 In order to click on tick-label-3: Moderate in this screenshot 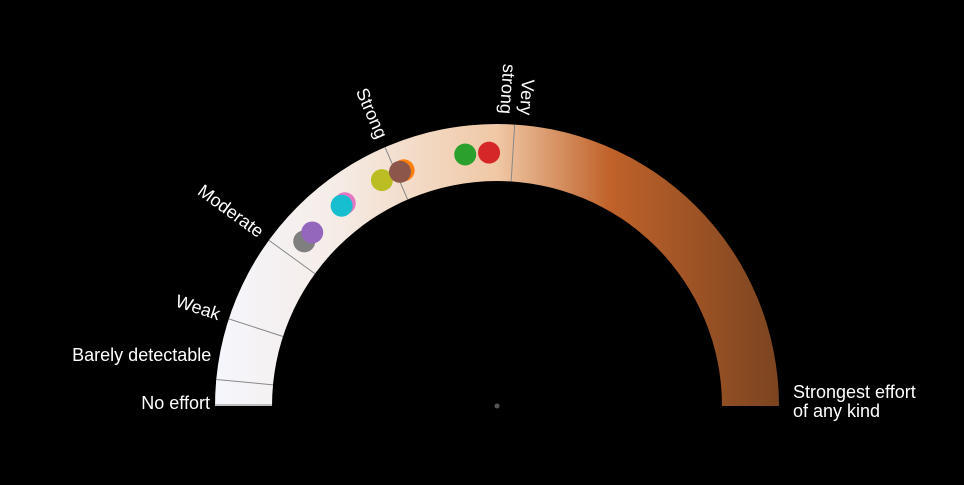, I will do `click(230, 211)`.